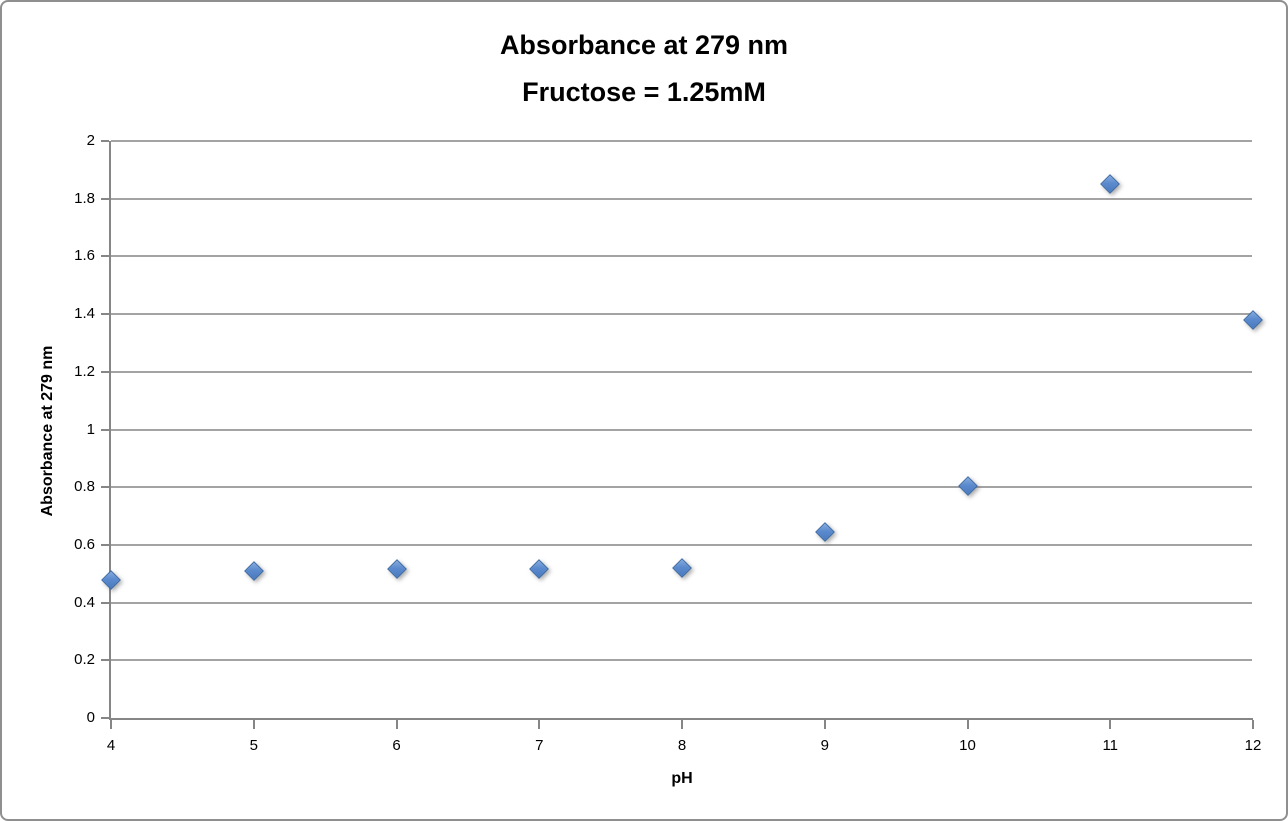 The width and height of the screenshot is (1288, 821). I want to click on x-tick-label: 6, so click(396, 745).